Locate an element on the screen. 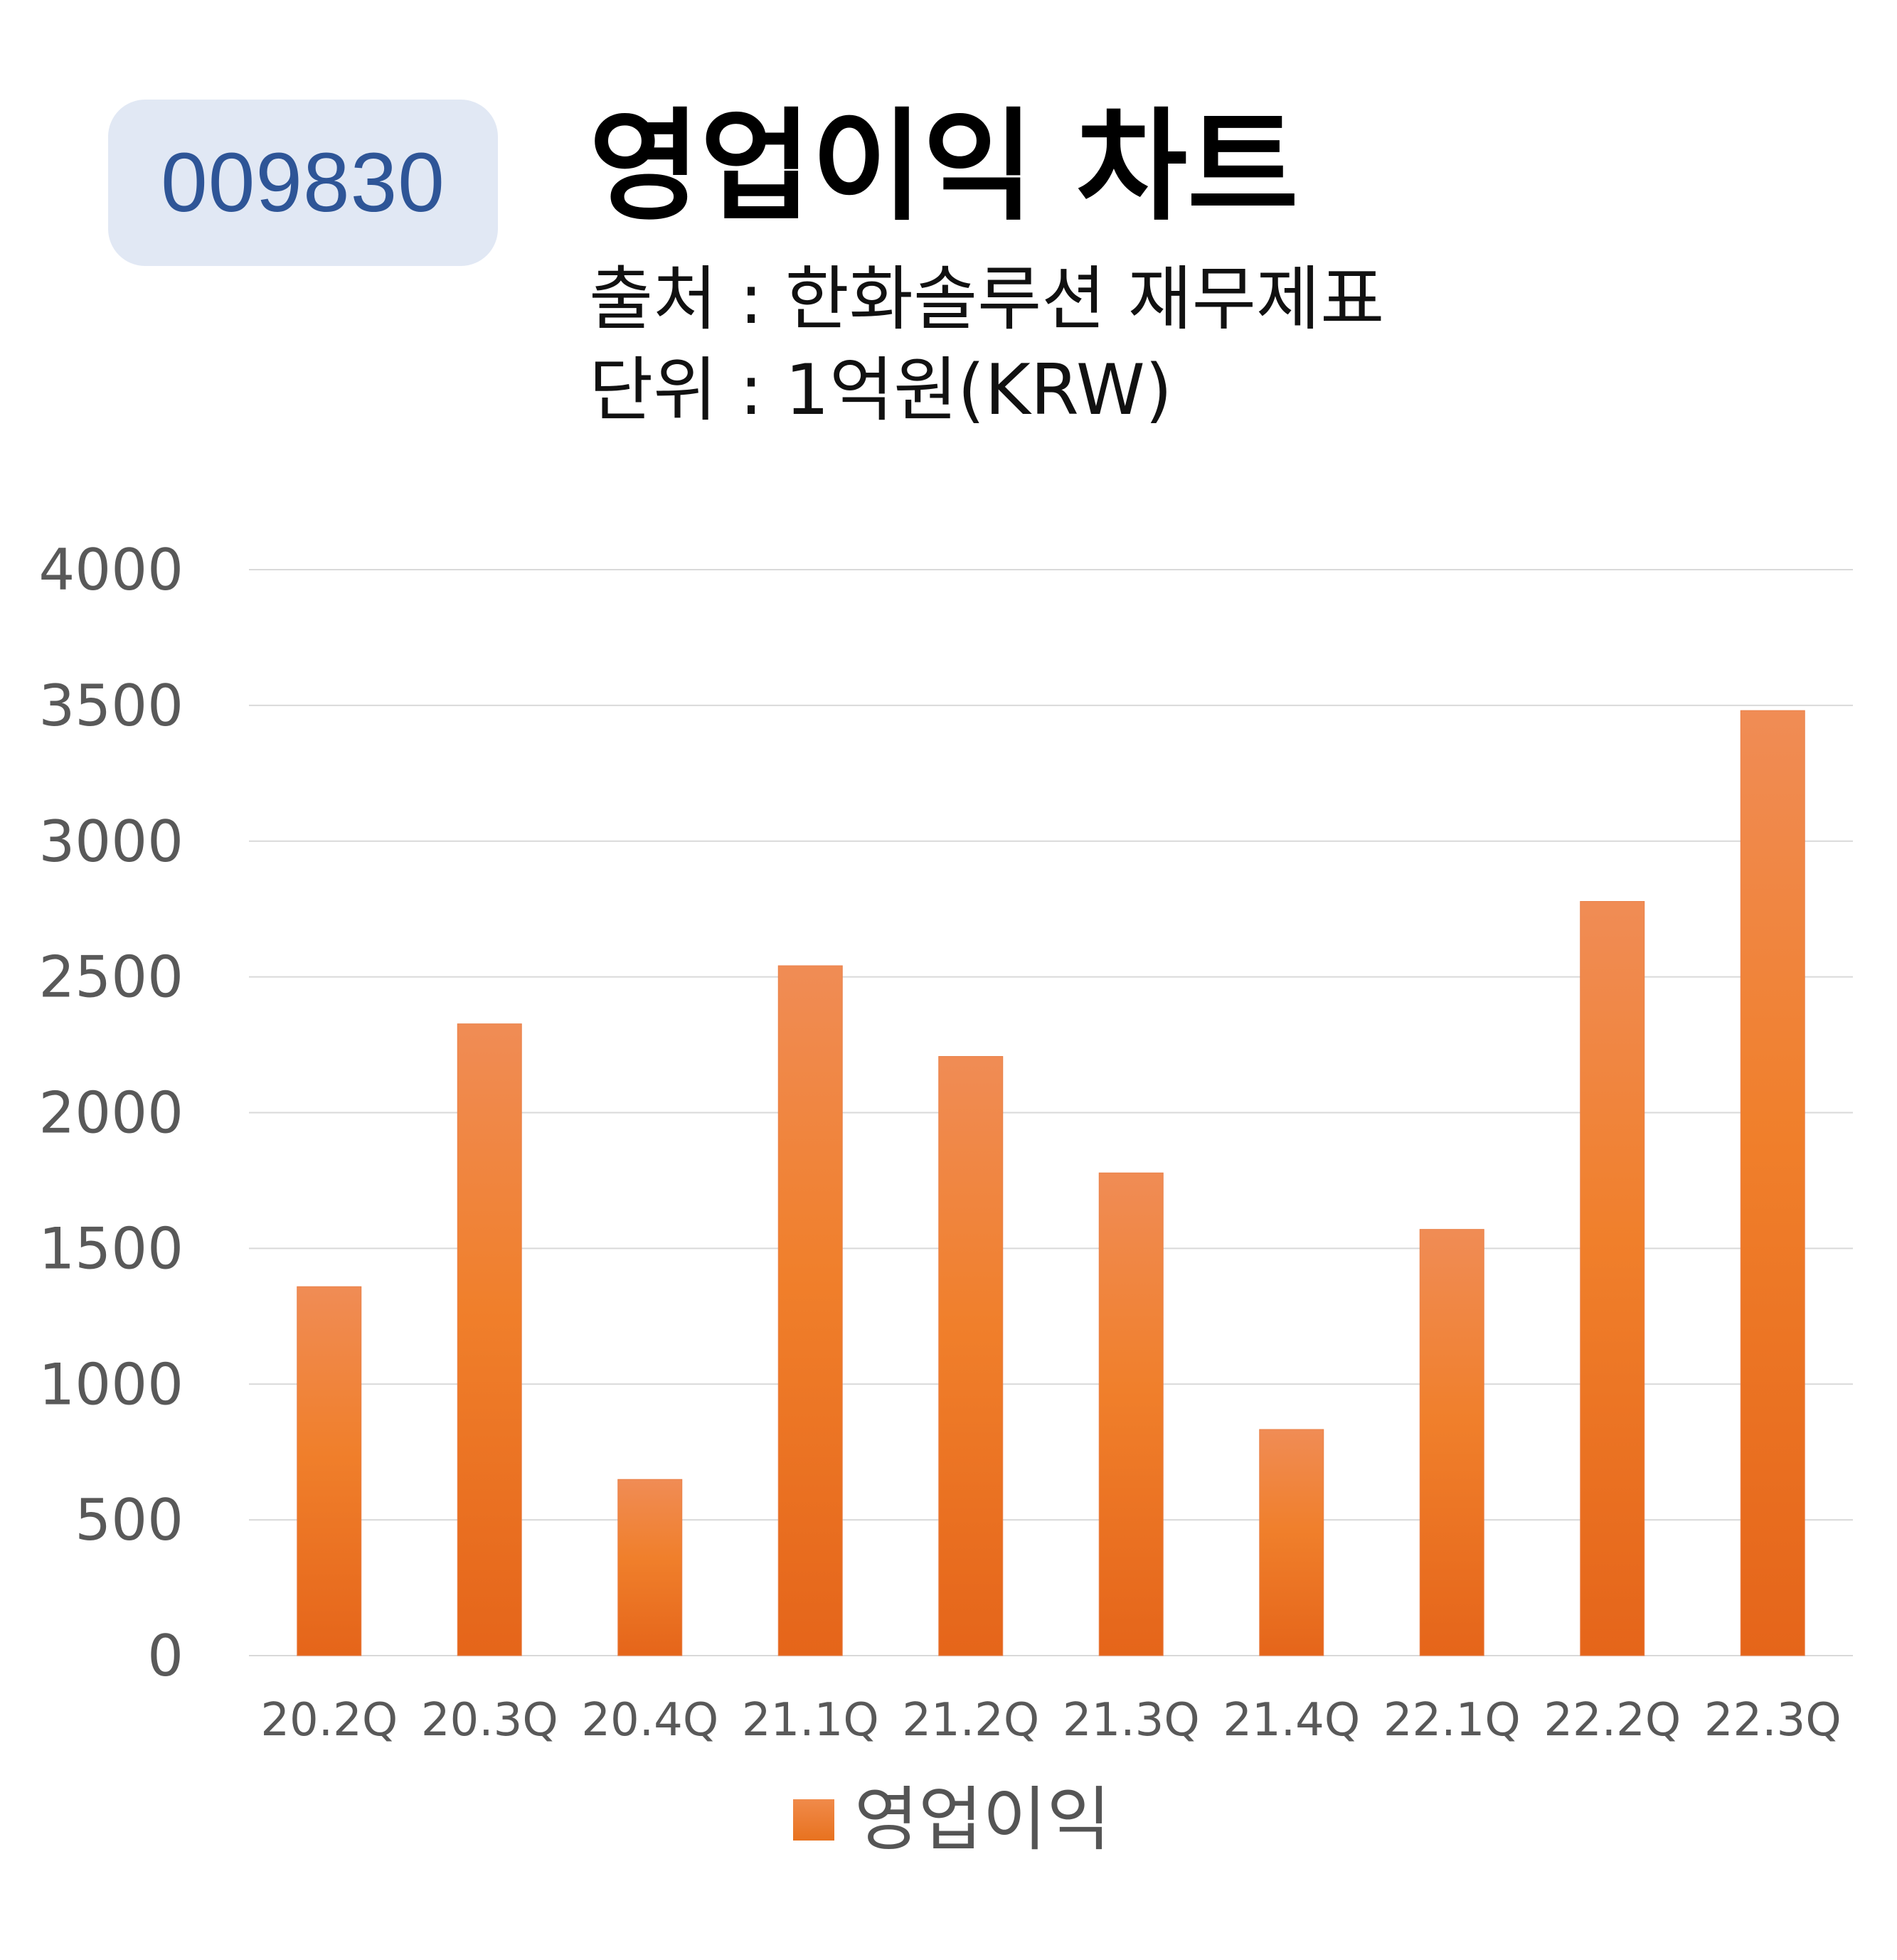 The height and width of the screenshot is (1960, 1897). ticker-badge: 009830 is located at coordinates (303, 183).